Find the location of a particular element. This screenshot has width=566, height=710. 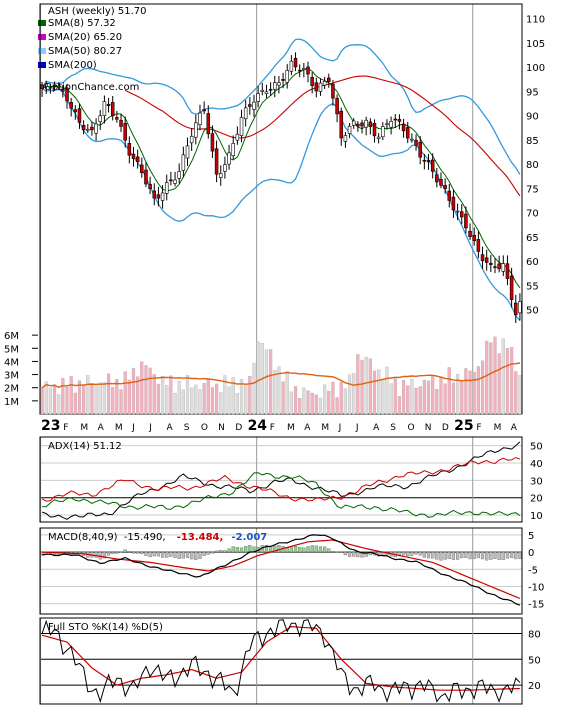

month-label: M is located at coordinates (84, 428).